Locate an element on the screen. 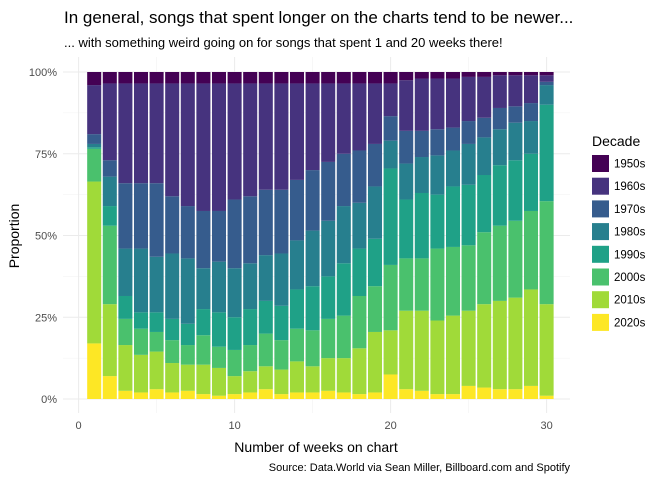  legend-title: Decade is located at coordinates (616, 141).